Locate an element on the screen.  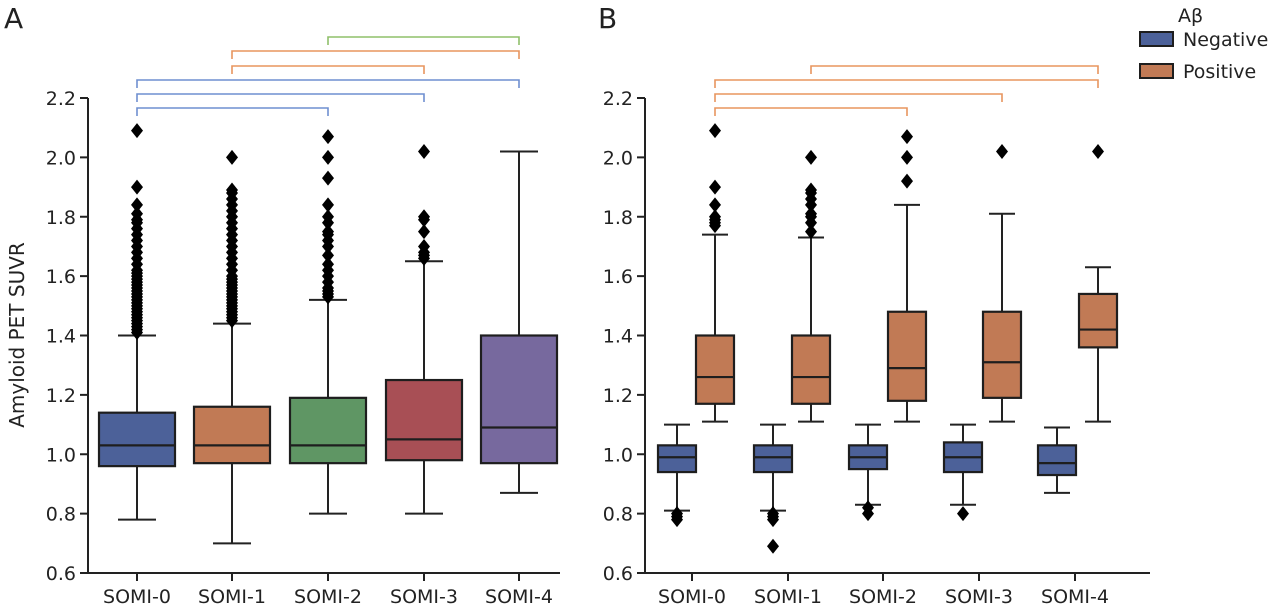
y-axis-label: Amyloid PET SUVR is located at coordinates (17, 335).